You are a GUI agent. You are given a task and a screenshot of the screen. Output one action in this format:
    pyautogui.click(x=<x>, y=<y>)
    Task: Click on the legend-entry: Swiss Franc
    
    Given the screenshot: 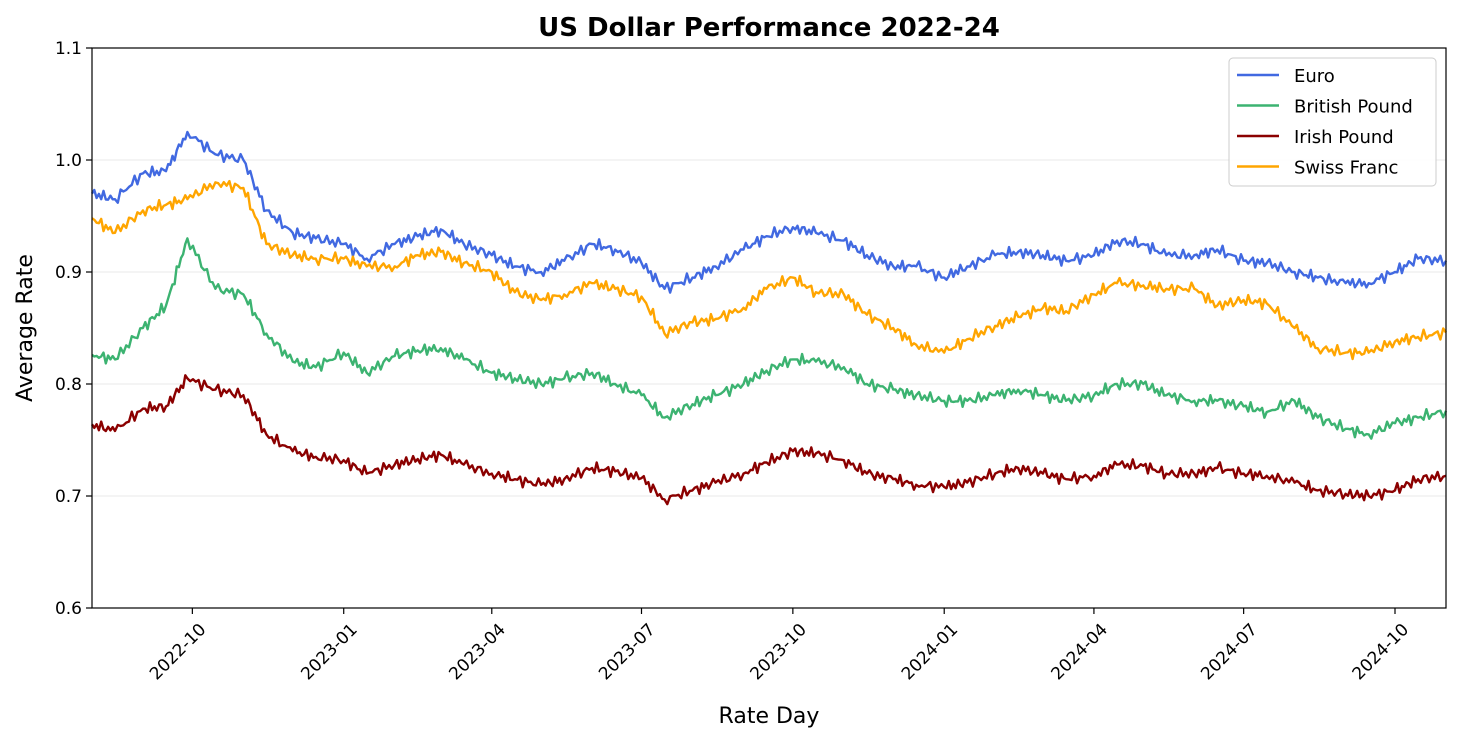 What is the action you would take?
    pyautogui.click(x=1346, y=168)
    